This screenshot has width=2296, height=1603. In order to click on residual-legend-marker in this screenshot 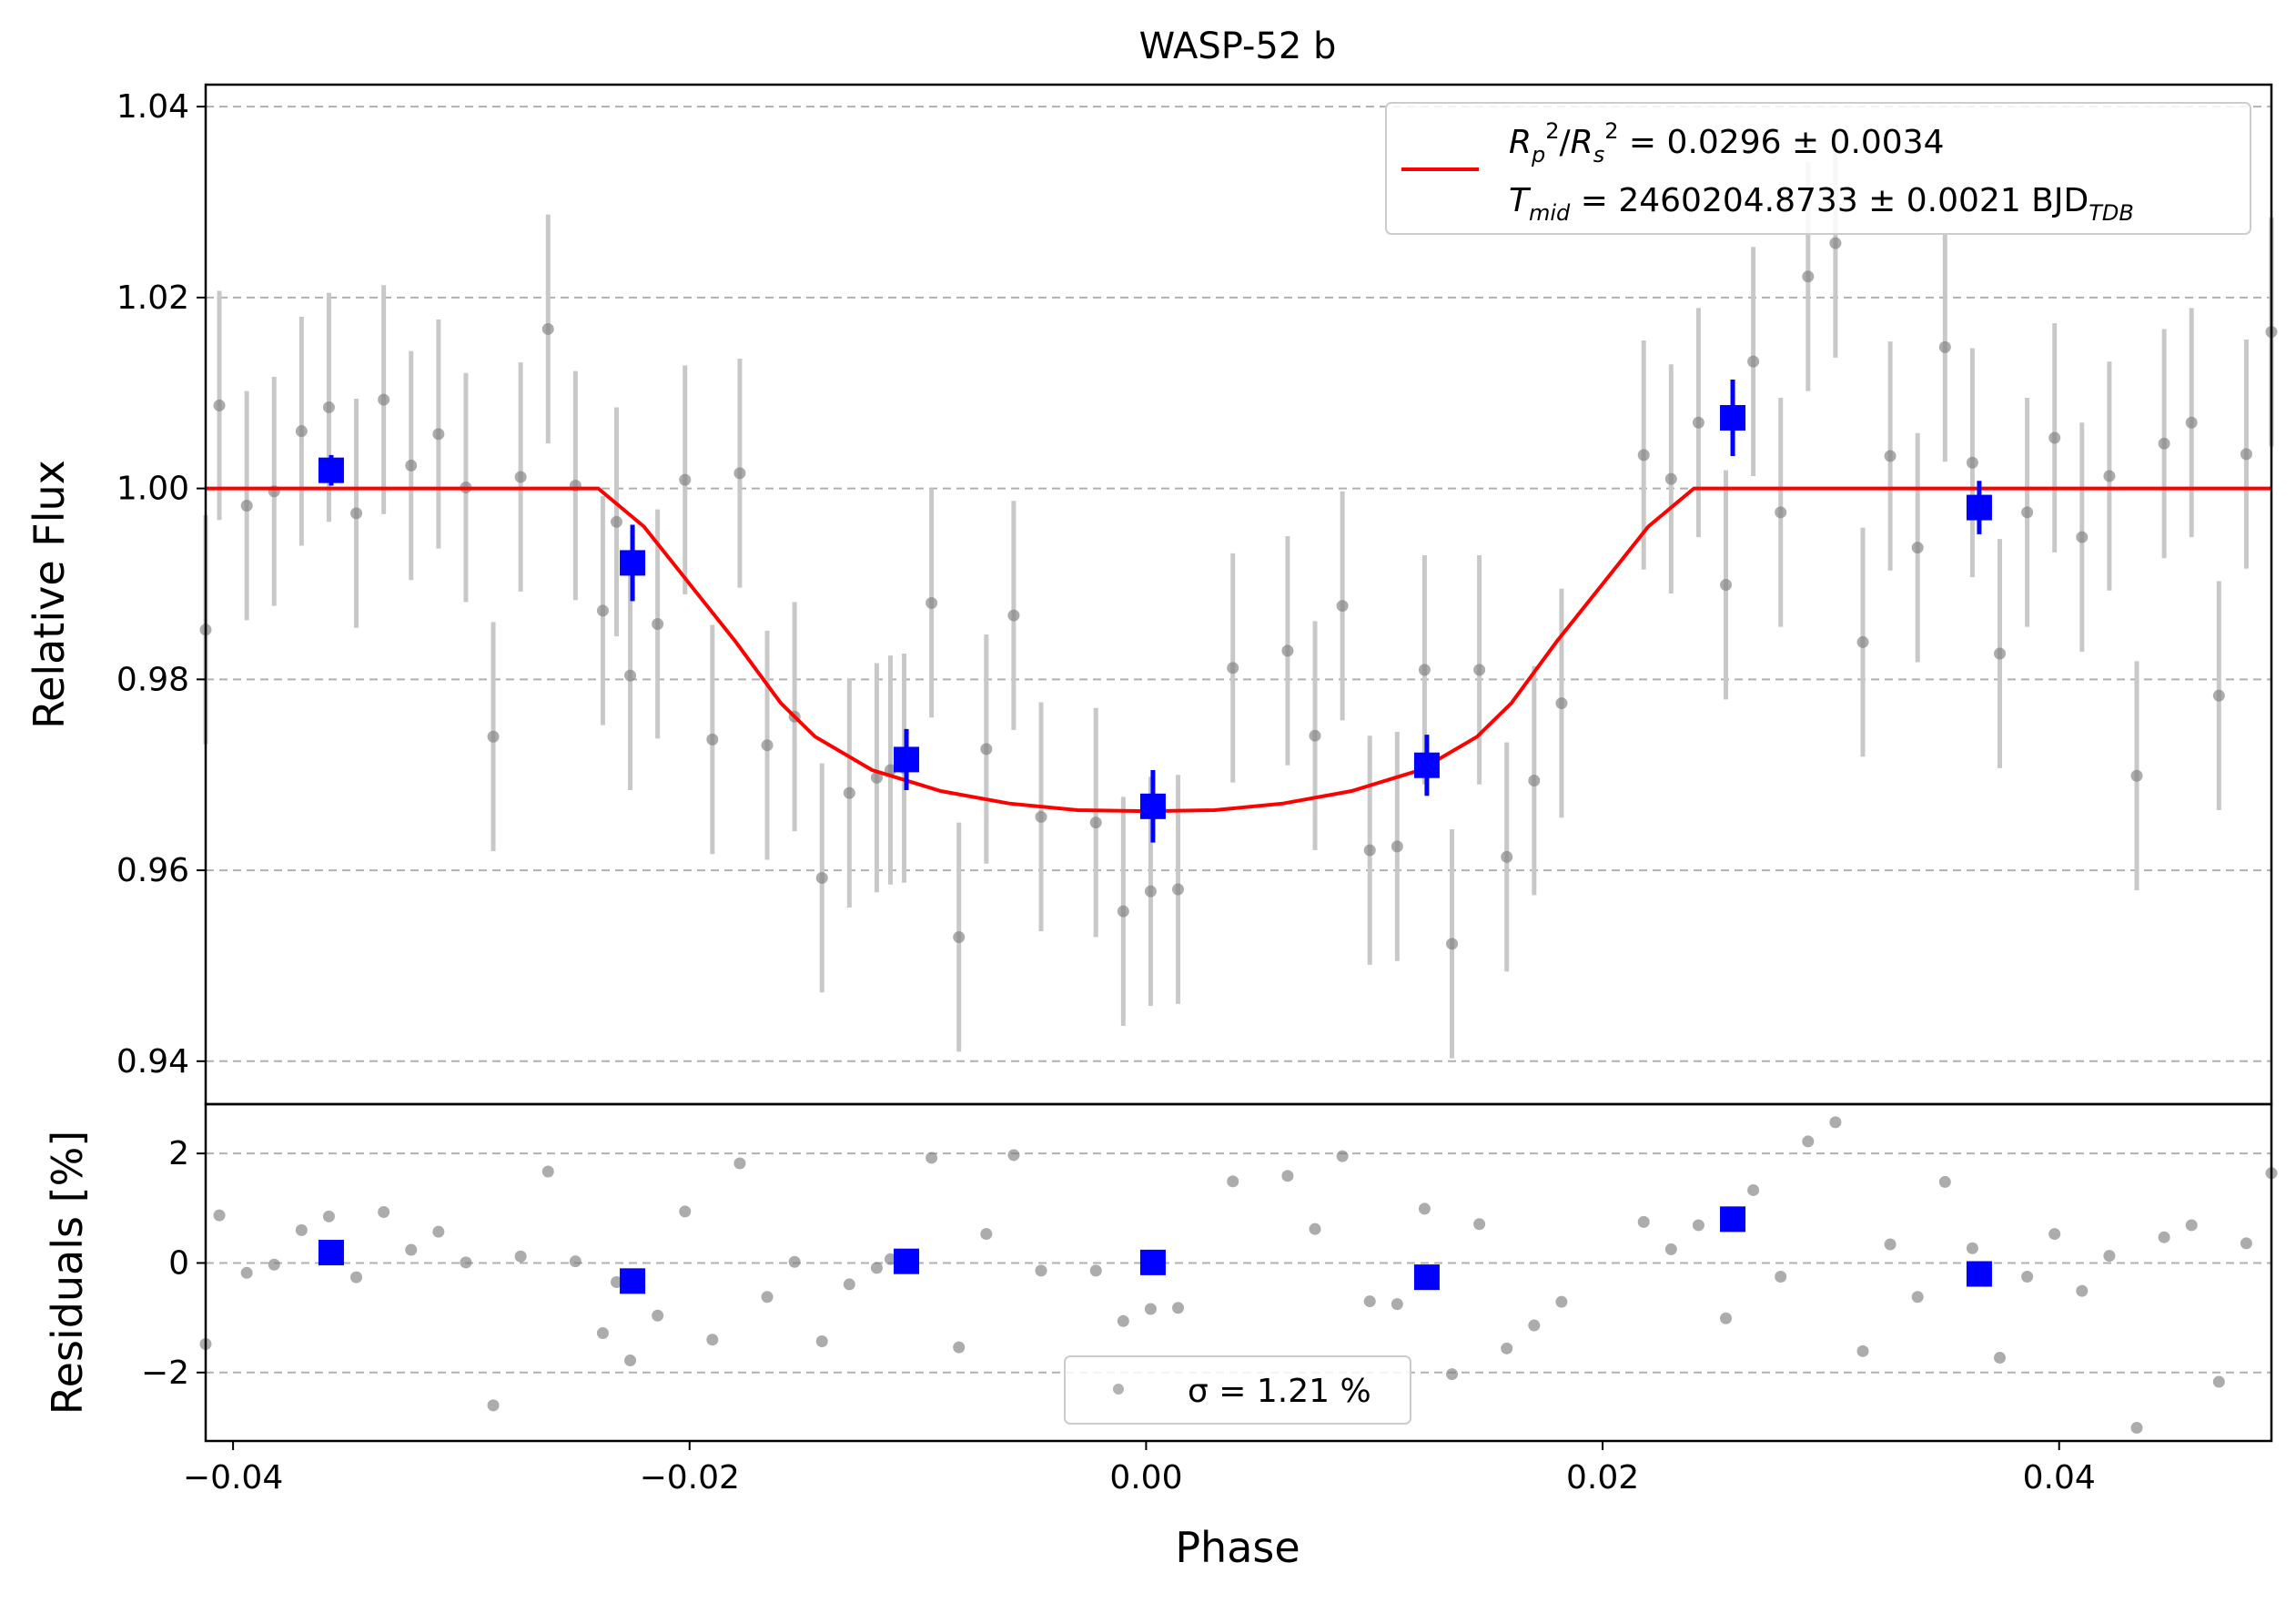, I will do `click(1118, 1389)`.